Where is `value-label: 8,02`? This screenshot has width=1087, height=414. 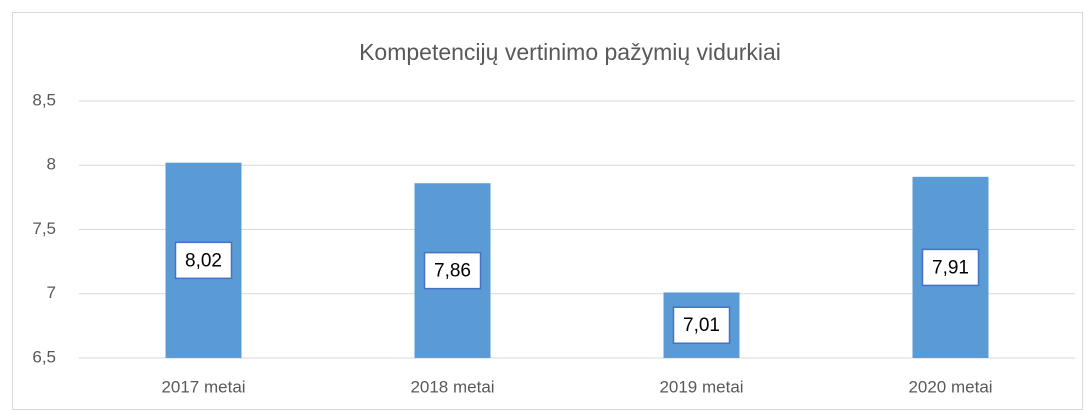
value-label: 8,02 is located at coordinates (203, 260).